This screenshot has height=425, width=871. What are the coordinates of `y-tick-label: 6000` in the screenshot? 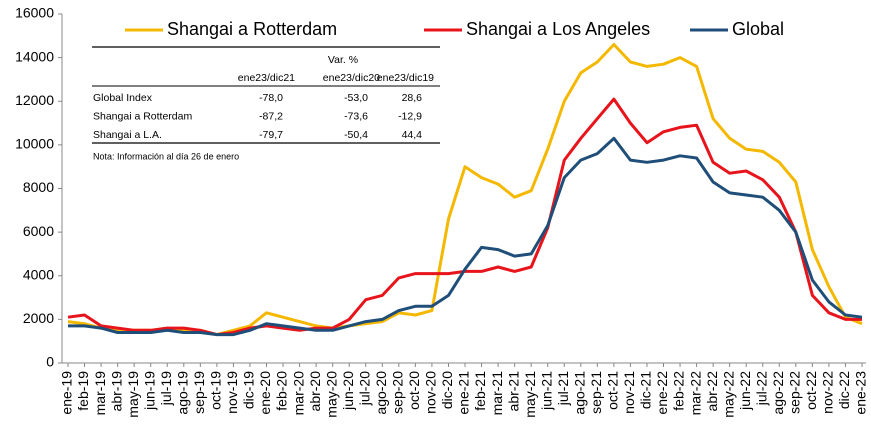 It's located at (38, 231).